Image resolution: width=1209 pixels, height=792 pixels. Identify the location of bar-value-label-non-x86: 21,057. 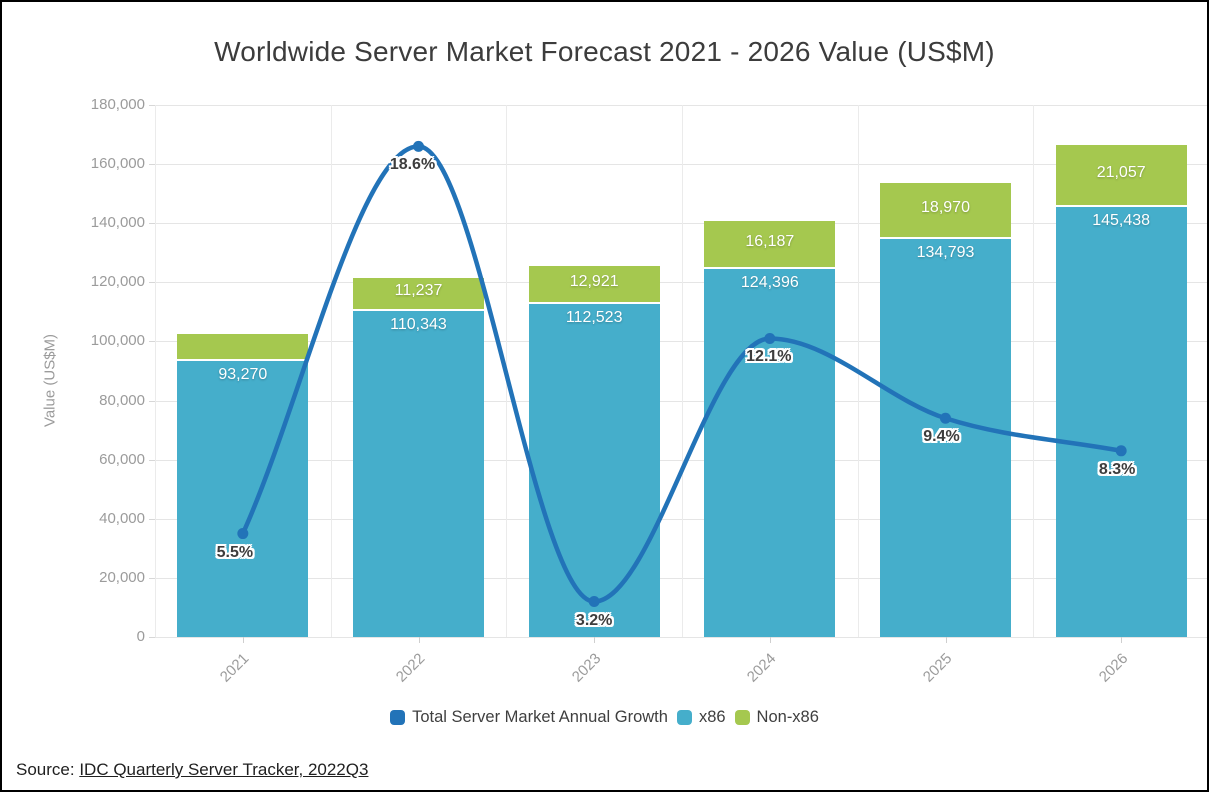
(1121, 173).